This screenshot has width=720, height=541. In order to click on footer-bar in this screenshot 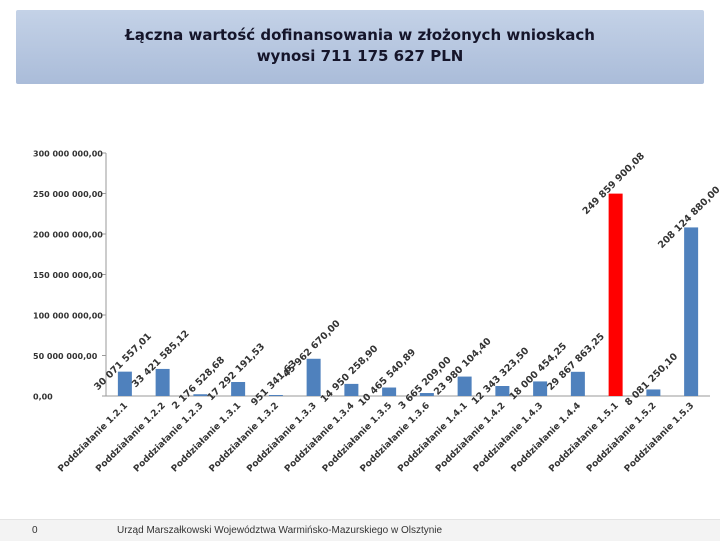, I will do `click(360, 530)`.